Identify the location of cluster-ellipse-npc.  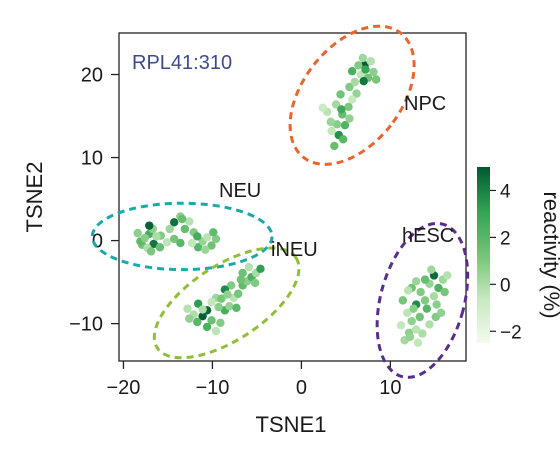
(352, 95).